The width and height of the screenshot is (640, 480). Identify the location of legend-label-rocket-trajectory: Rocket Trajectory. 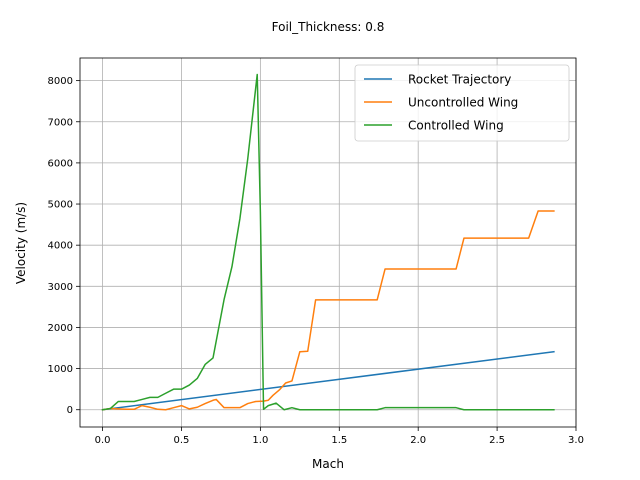
(459, 80).